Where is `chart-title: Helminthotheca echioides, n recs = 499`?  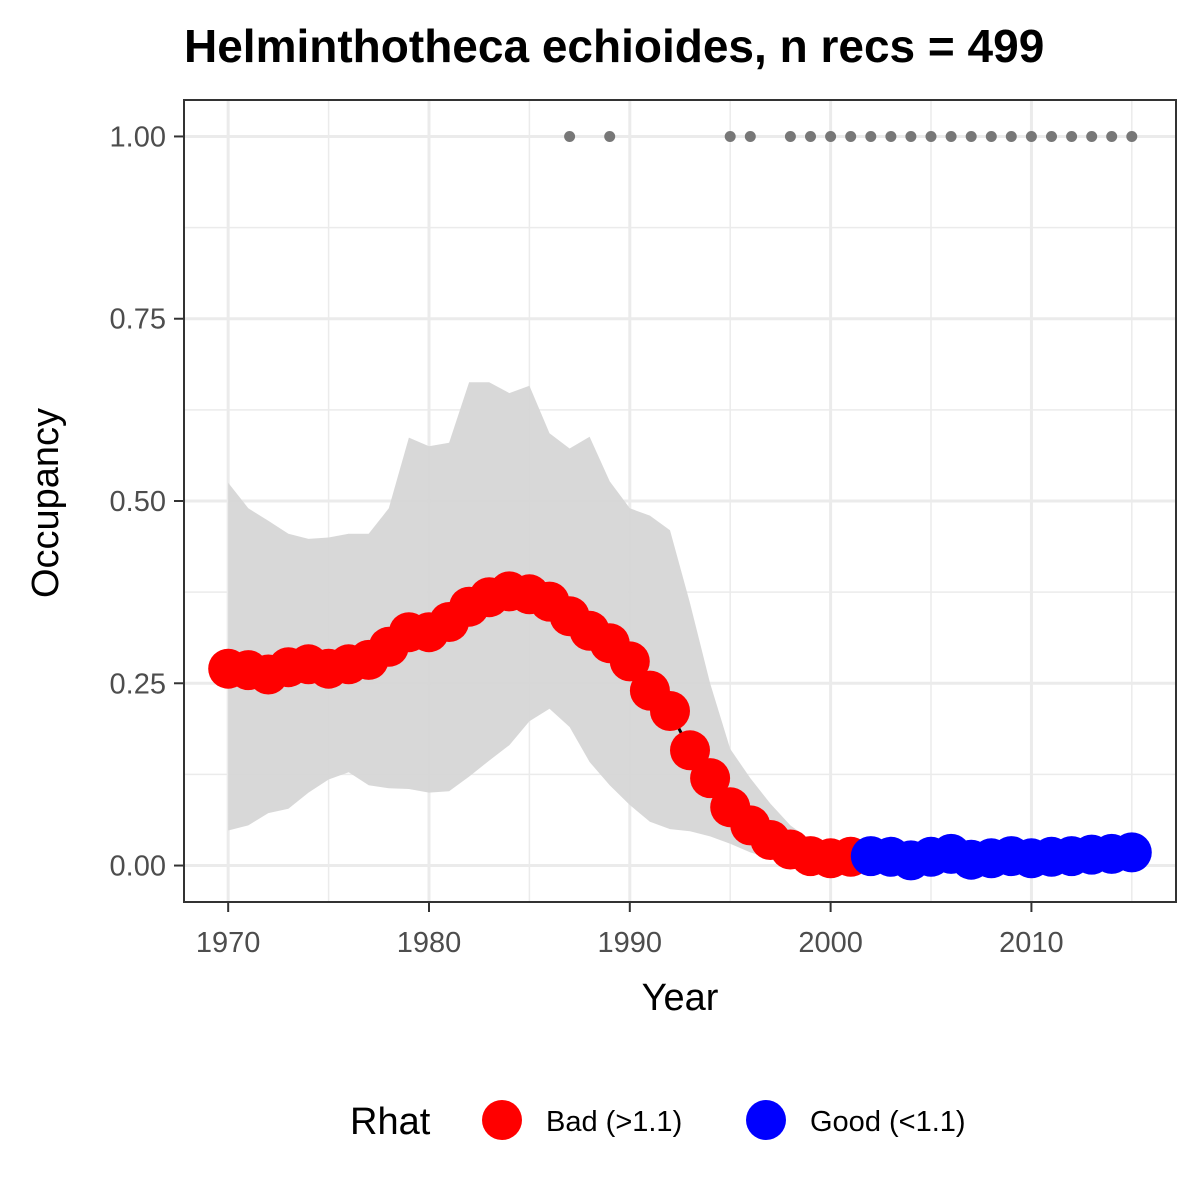 chart-title: Helminthotheca echioides, n recs = 499 is located at coordinates (614, 46).